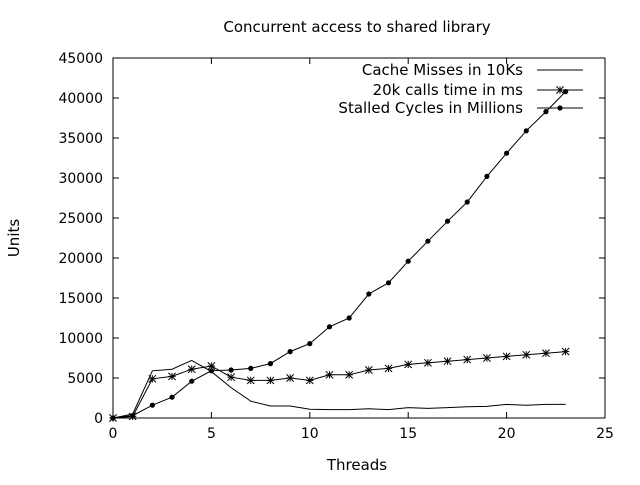 This screenshot has width=640, height=485. I want to click on y-tick-label: 45000, so click(80, 59).